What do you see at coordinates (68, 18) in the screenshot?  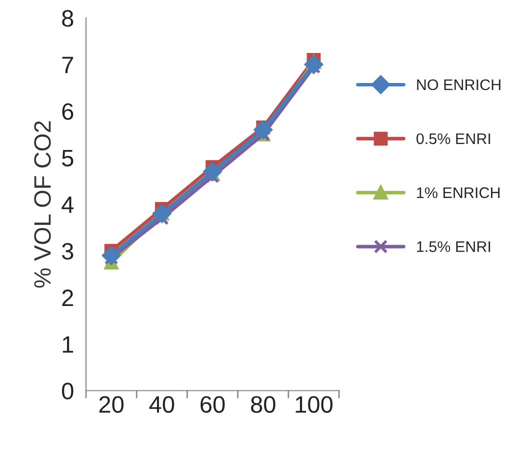 I see `y-tick-label: 8` at bounding box center [68, 18].